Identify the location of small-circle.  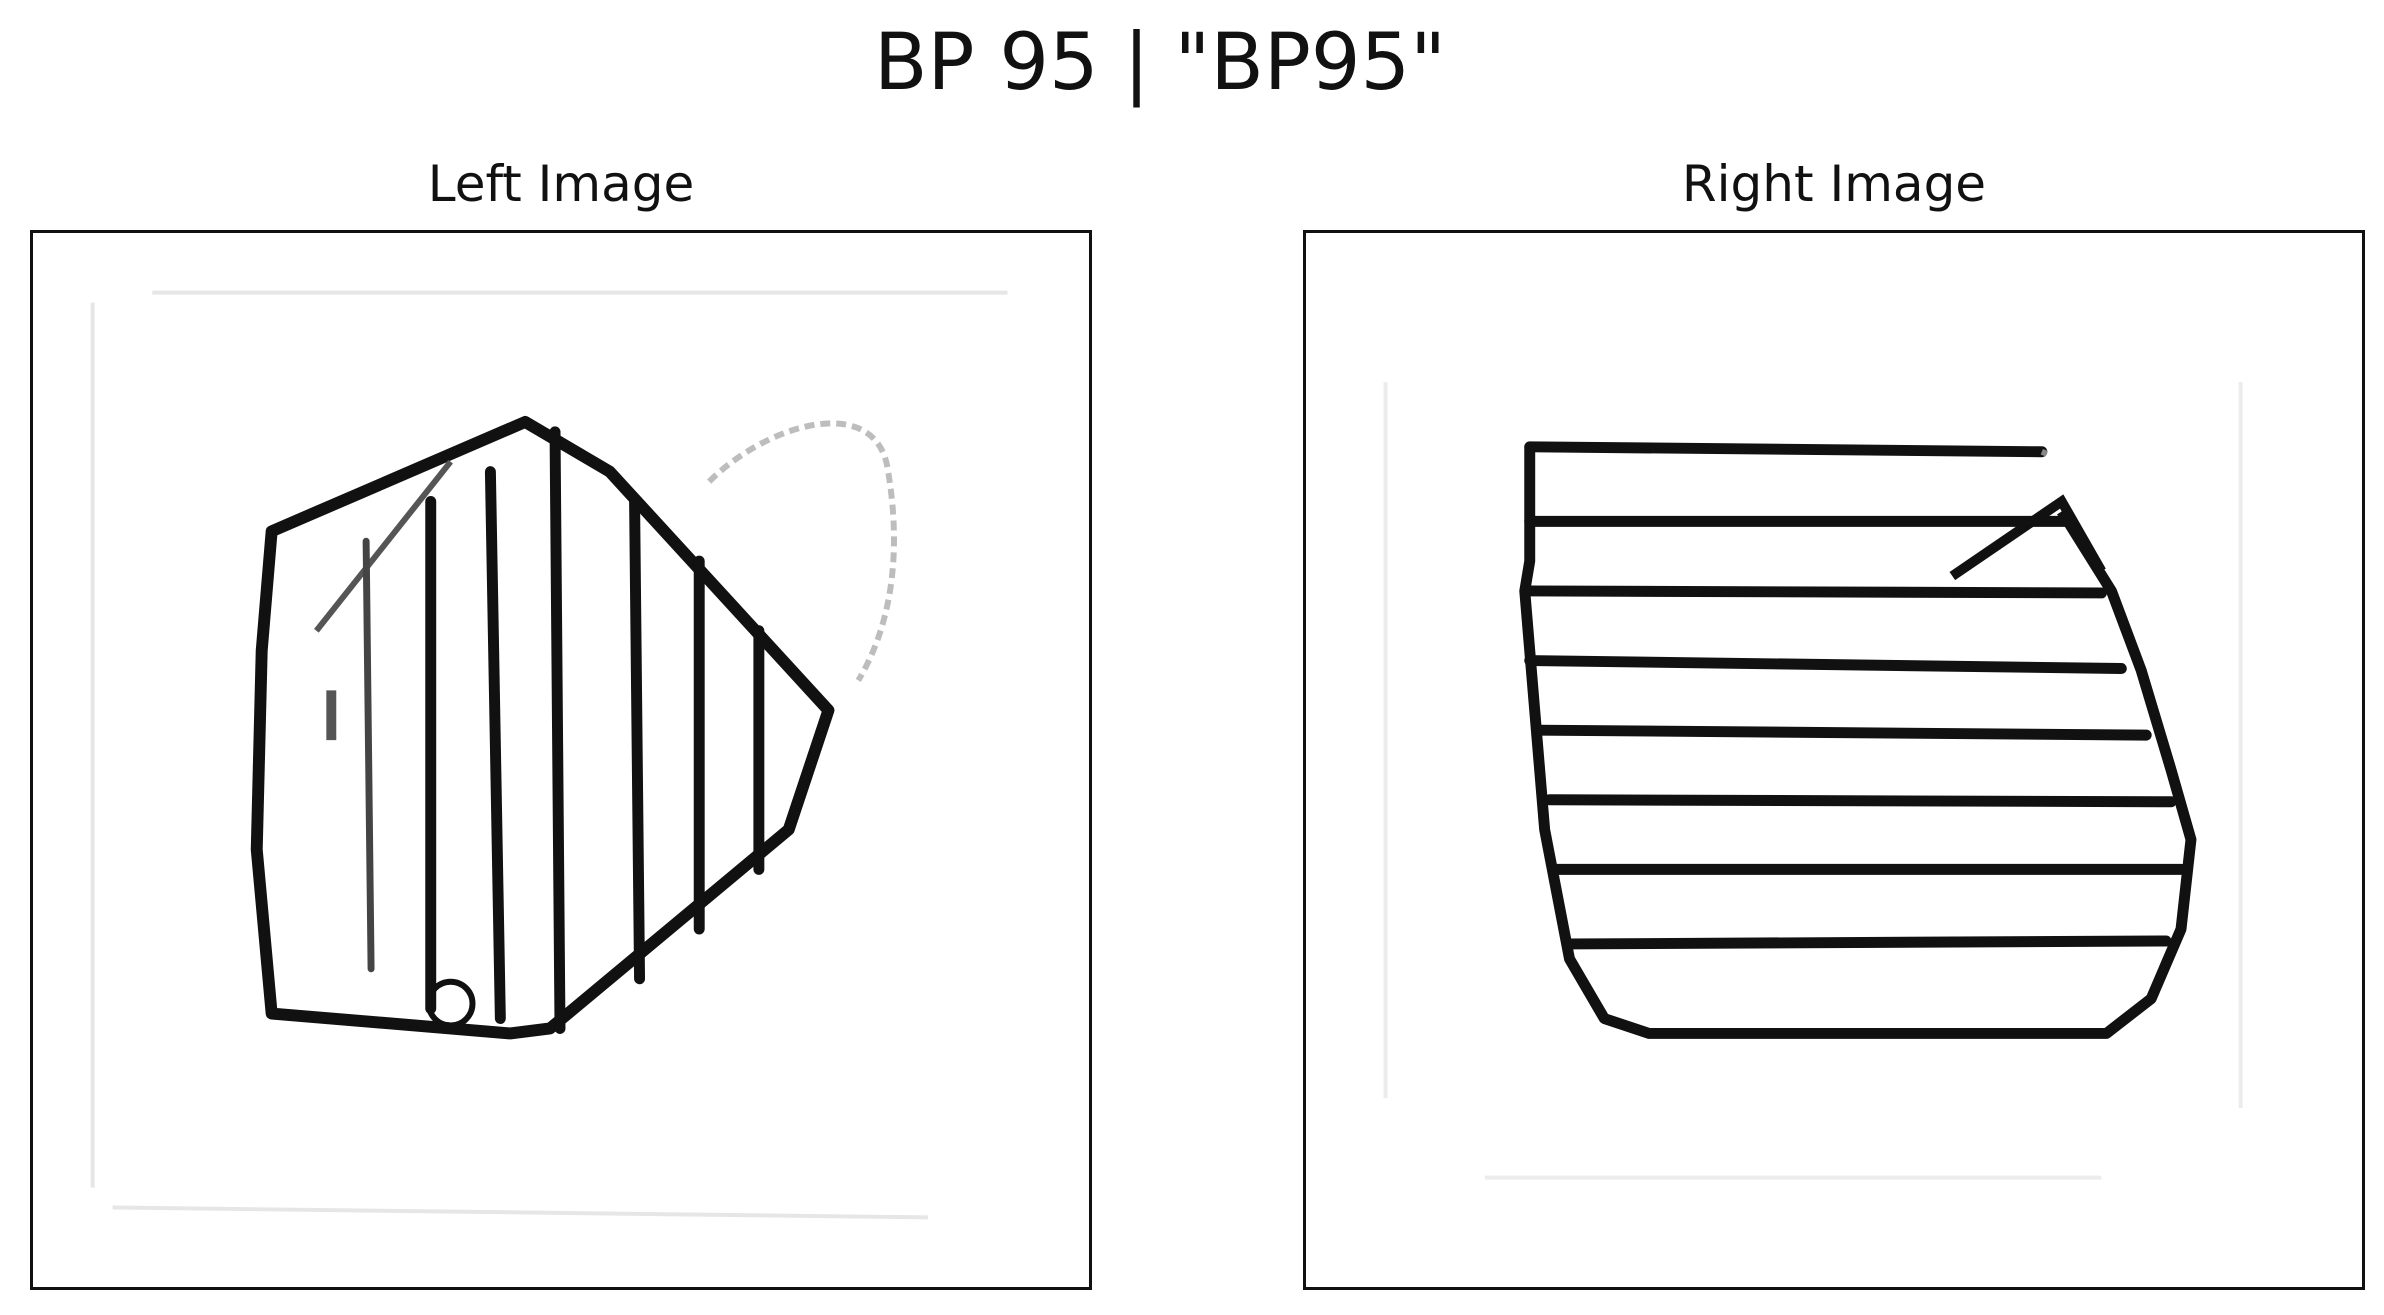
(450, 1003).